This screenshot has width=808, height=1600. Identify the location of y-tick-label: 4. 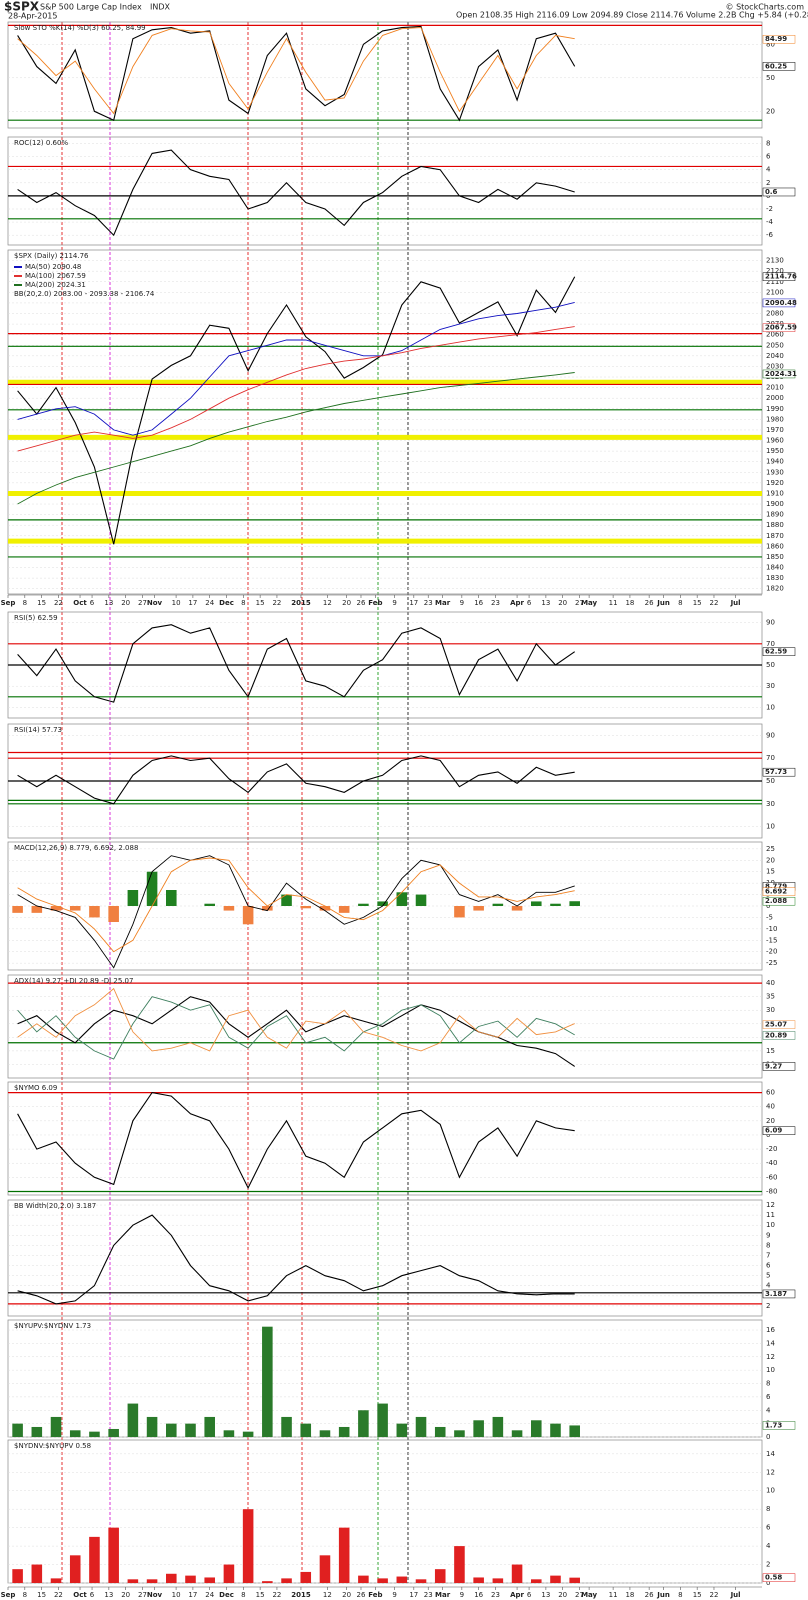
(768, 1286).